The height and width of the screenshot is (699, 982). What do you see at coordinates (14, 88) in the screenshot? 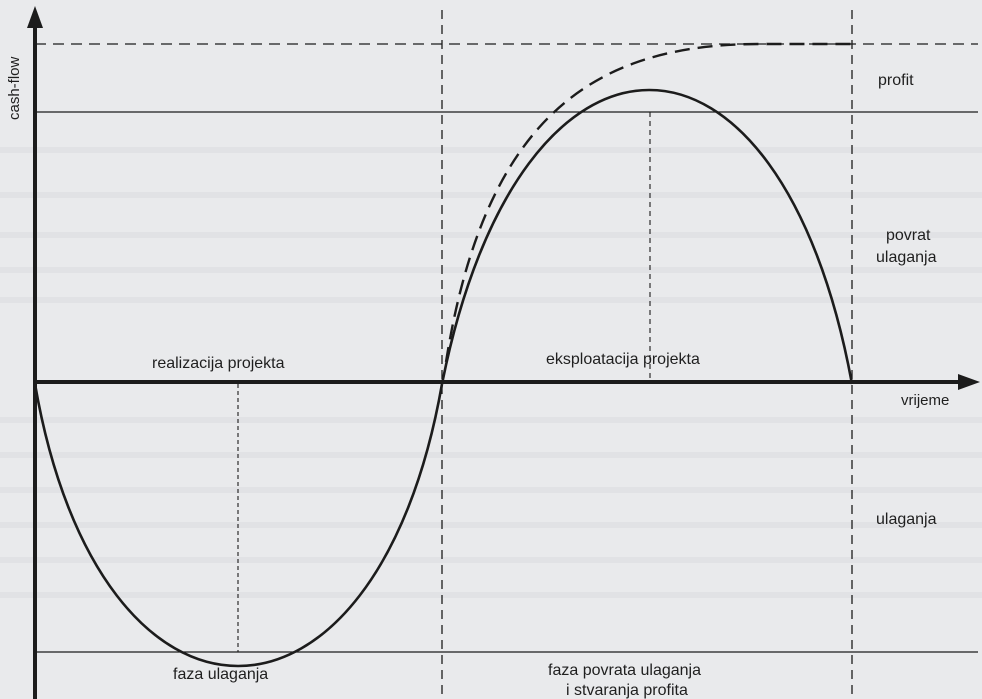
I see `y-axis-label: cash-flow` at bounding box center [14, 88].